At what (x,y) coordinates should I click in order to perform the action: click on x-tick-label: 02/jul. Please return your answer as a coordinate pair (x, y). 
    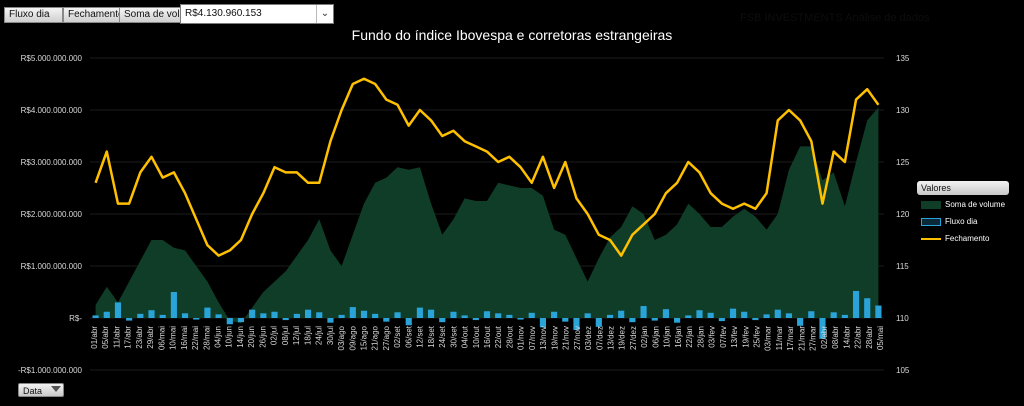
    Looking at the image, I should click on (274, 335).